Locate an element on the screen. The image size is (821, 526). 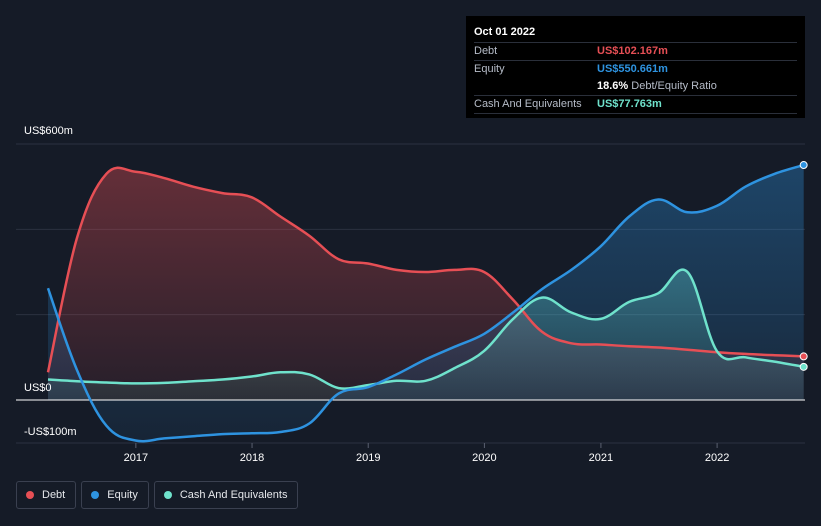
legend-item-cash: Cash And Equivalents is located at coordinates (226, 495).